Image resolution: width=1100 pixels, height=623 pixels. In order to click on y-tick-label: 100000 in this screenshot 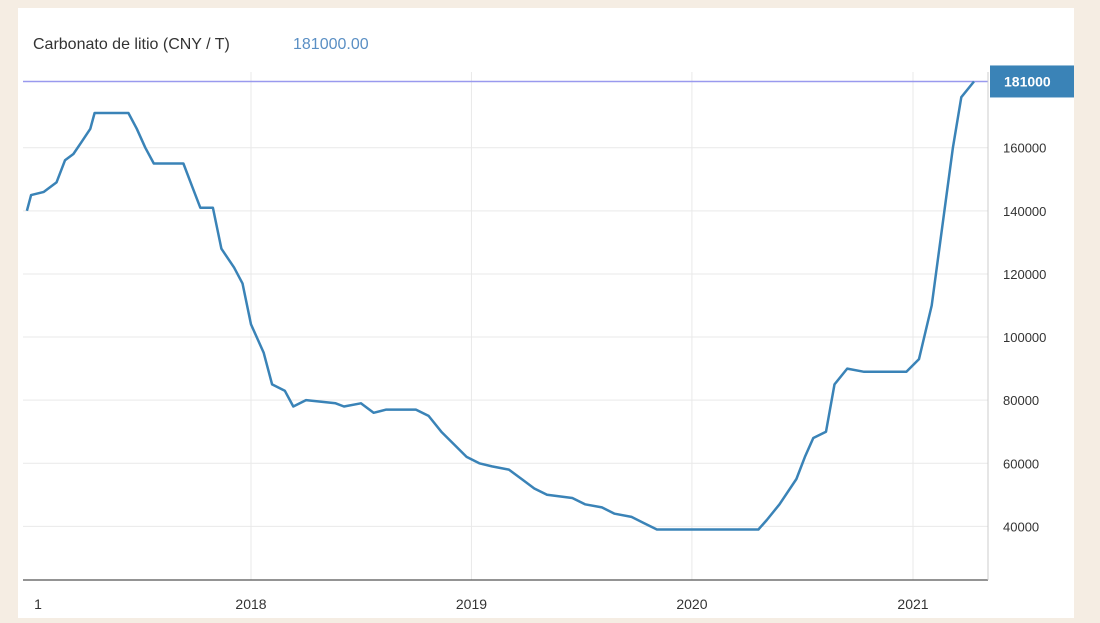, I will do `click(1024, 337)`.